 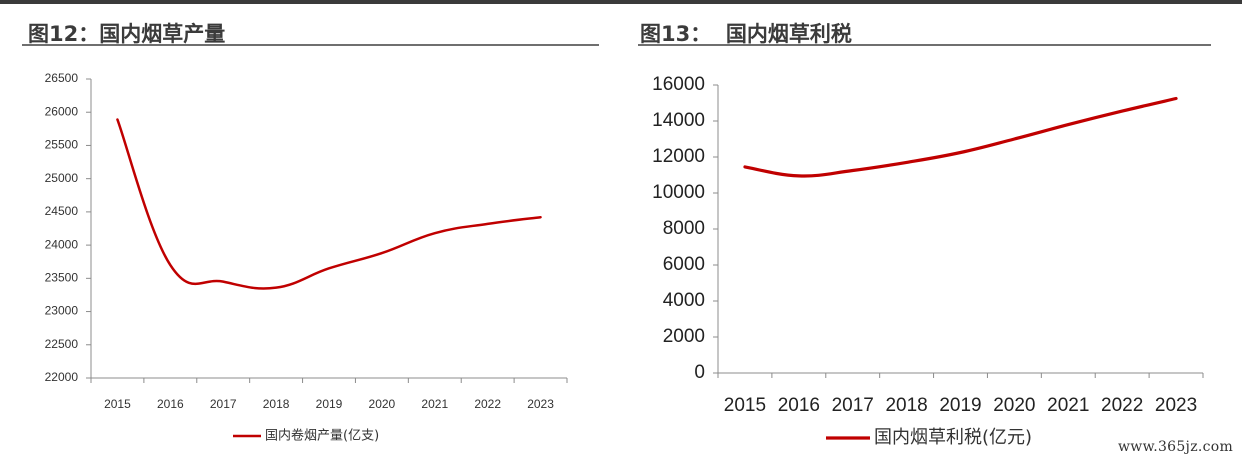 What do you see at coordinates (853, 405) in the screenshot?
I see `profit-tax-x-tick-label: 2017` at bounding box center [853, 405].